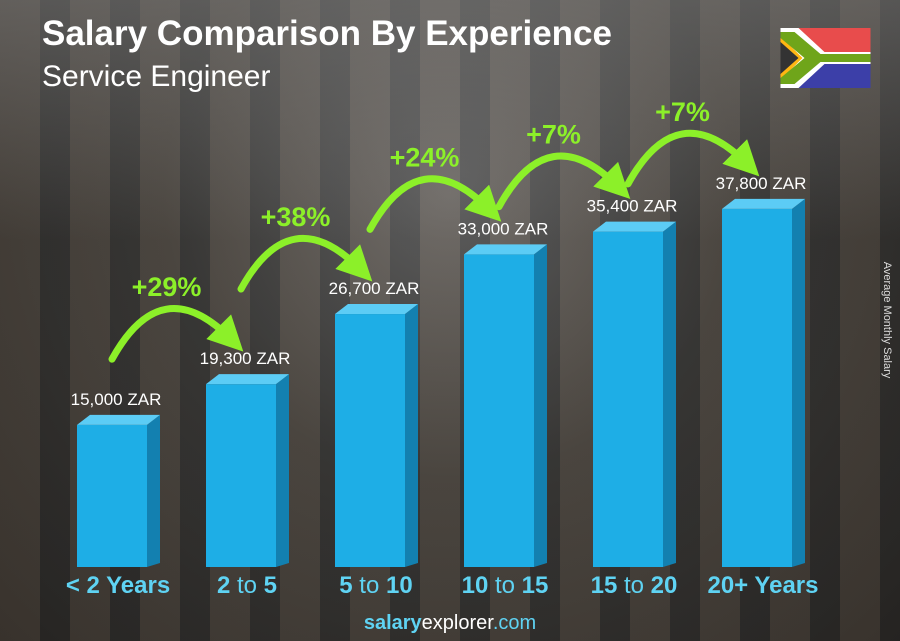 Image resolution: width=900 pixels, height=641 pixels. What do you see at coordinates (118, 585) in the screenshot?
I see `category-label: < 2 Years` at bounding box center [118, 585].